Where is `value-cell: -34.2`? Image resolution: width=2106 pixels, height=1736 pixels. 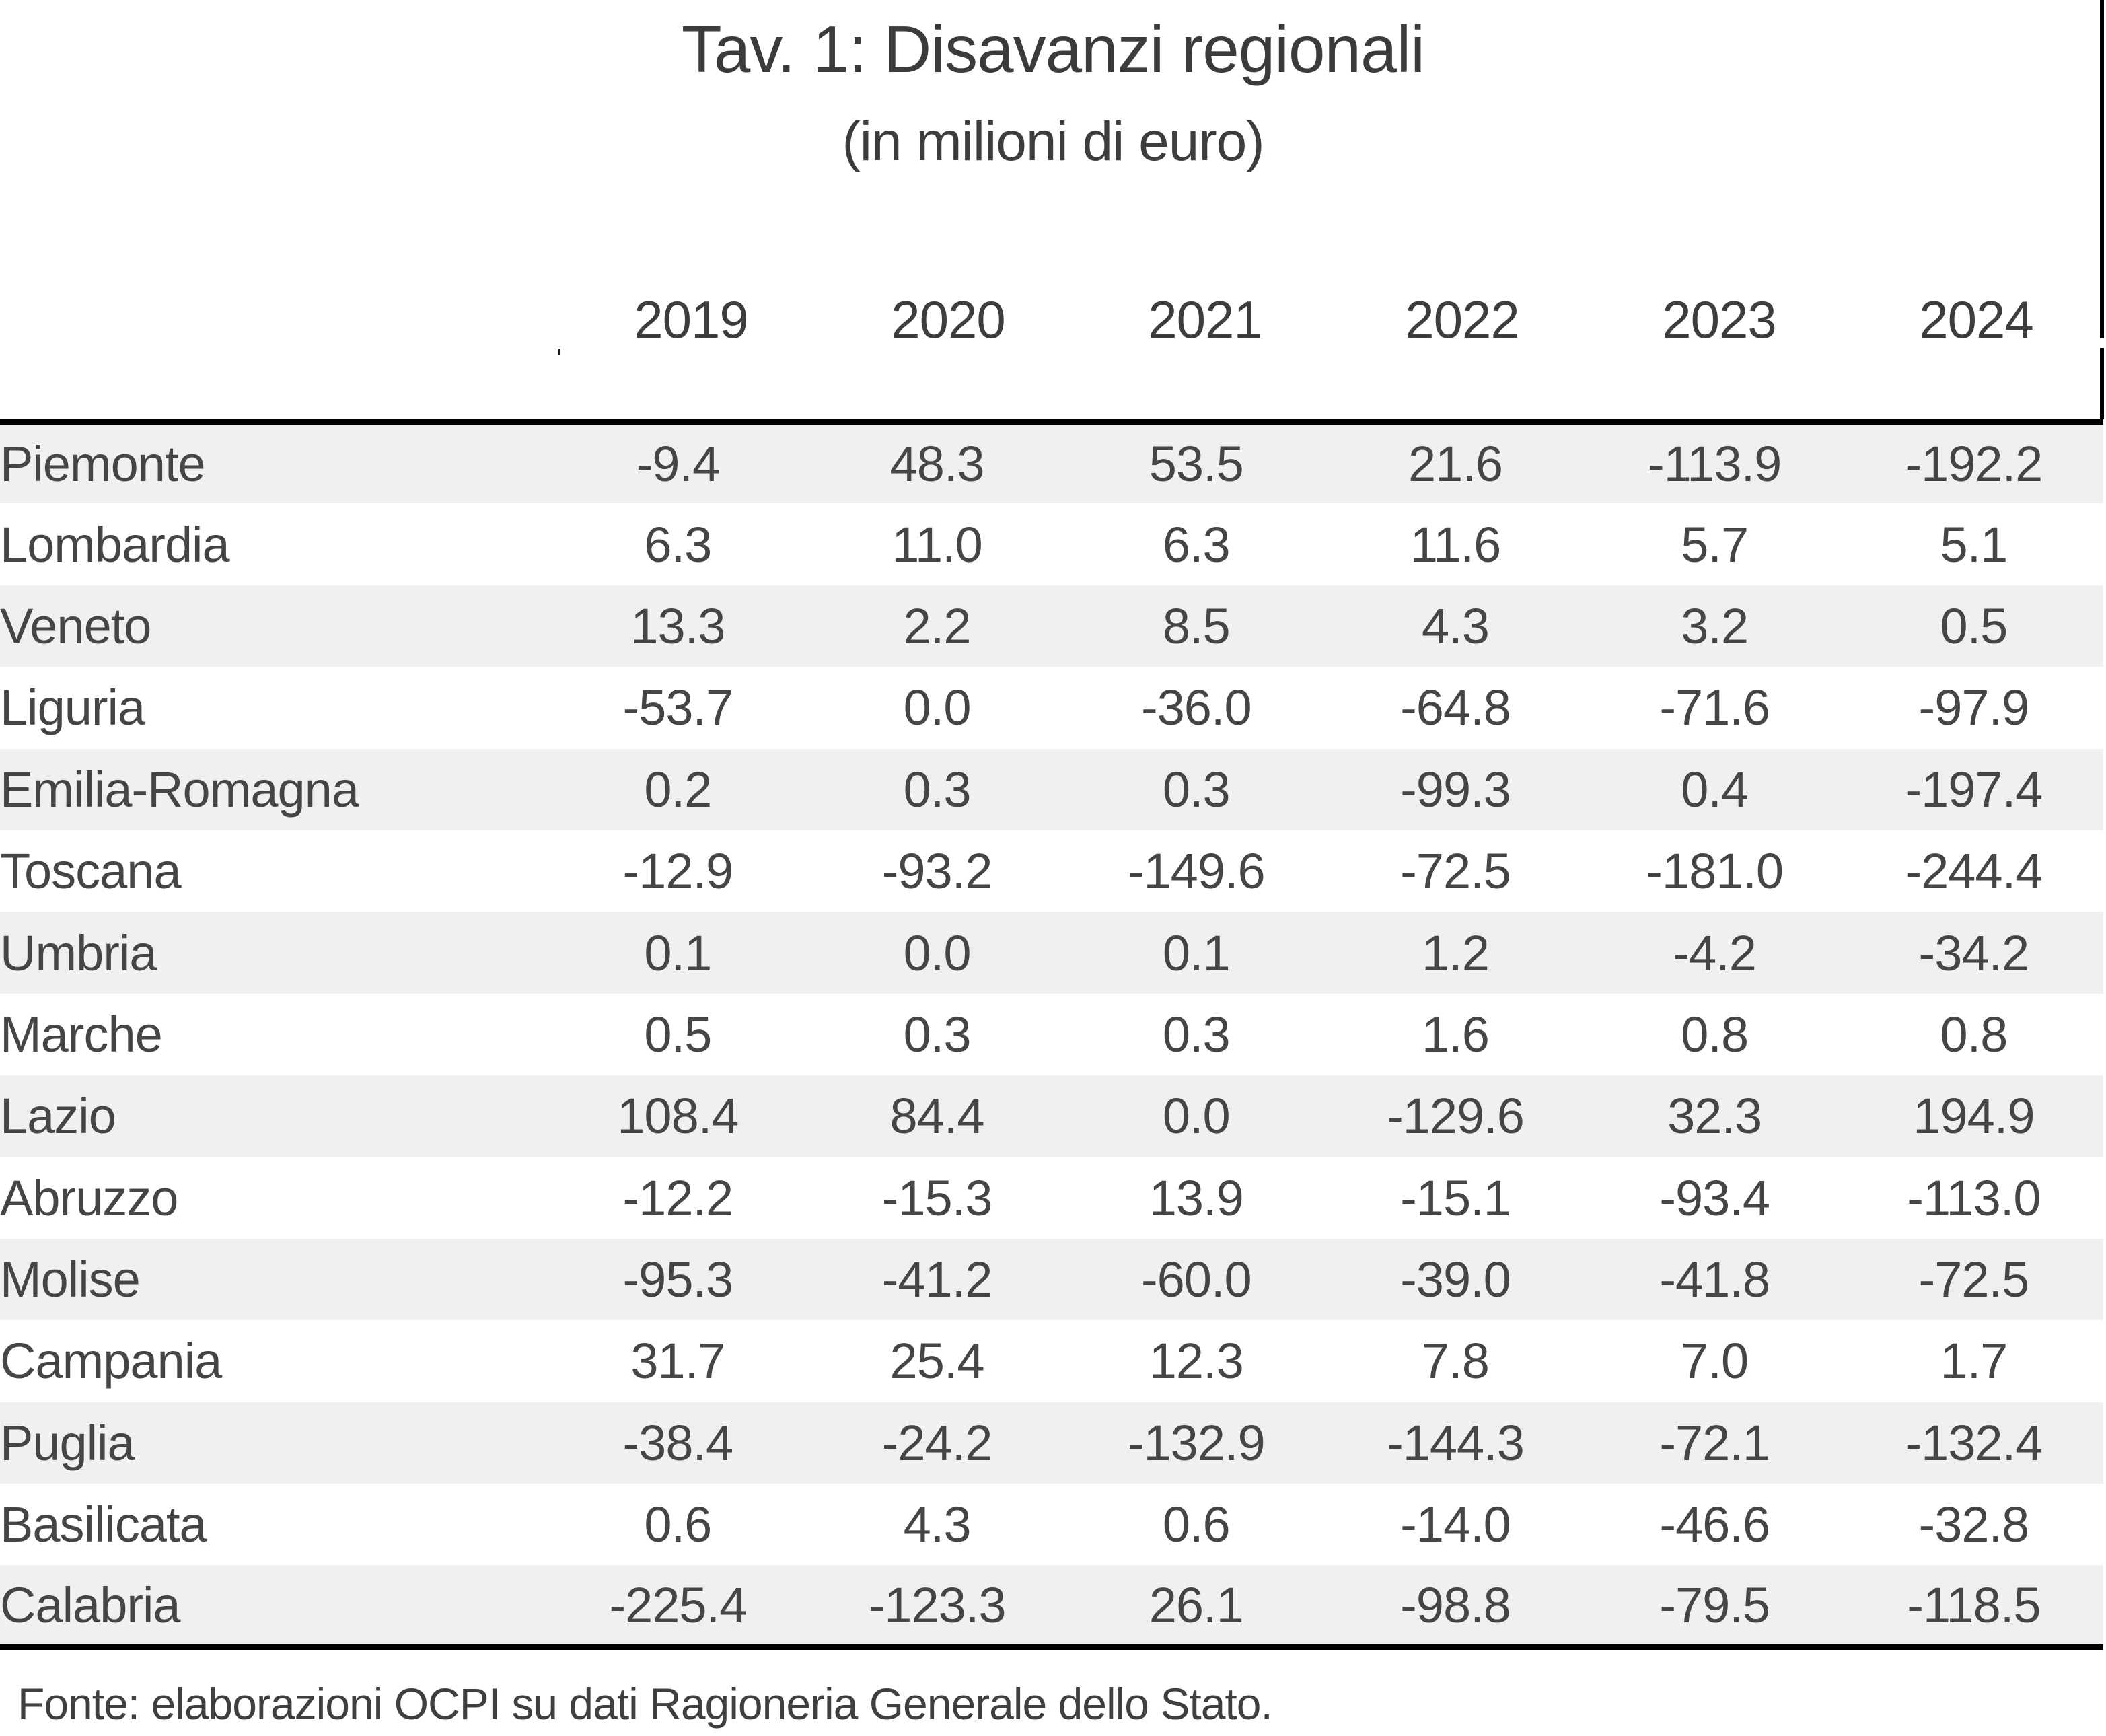
value-cell: -34.2 is located at coordinates (1974, 953).